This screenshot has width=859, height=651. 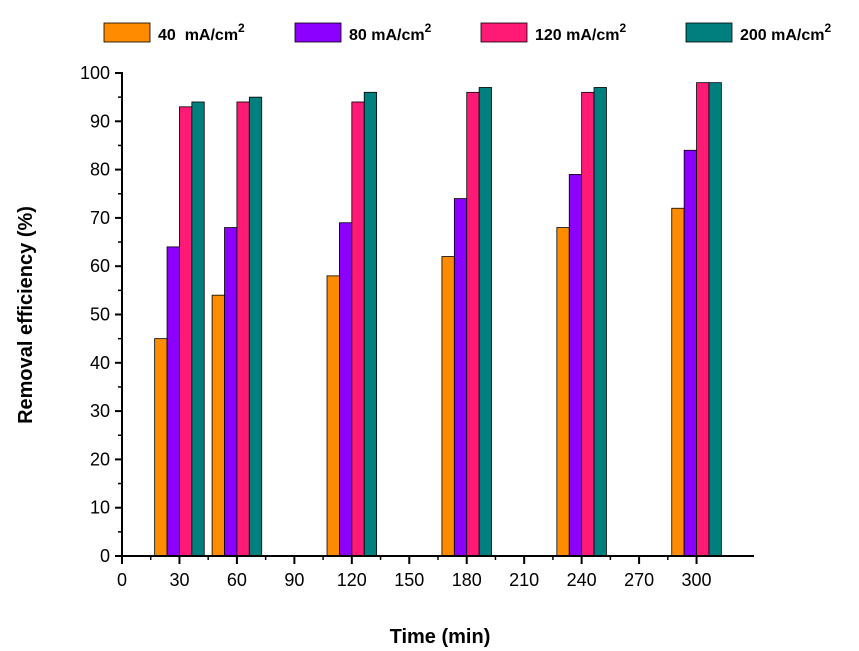 What do you see at coordinates (100, 315) in the screenshot?
I see `y-tick-label: 50` at bounding box center [100, 315].